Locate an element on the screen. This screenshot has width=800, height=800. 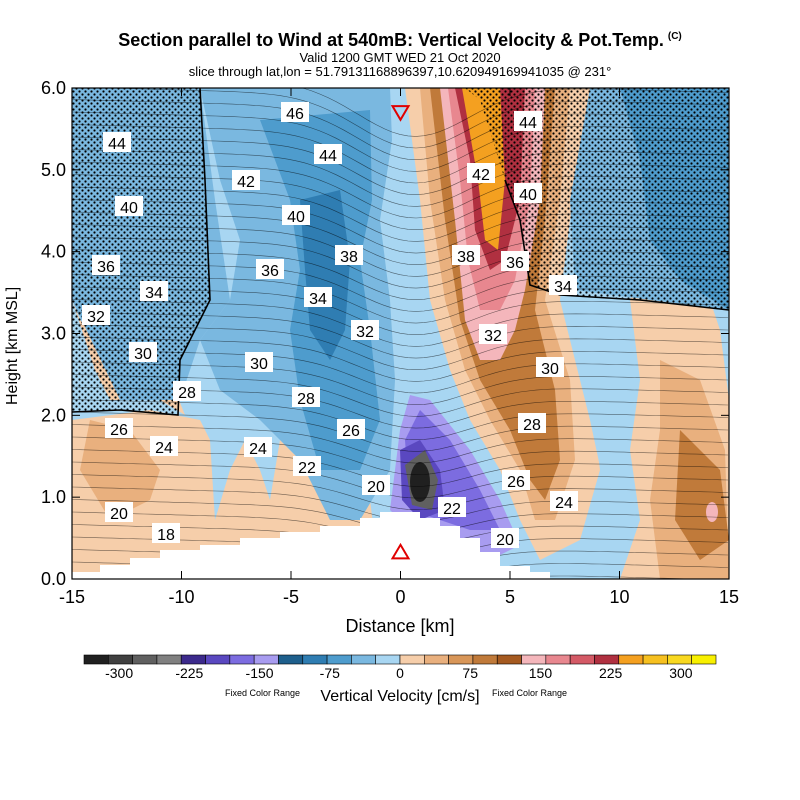
contour-label: 32 is located at coordinates (365, 330).